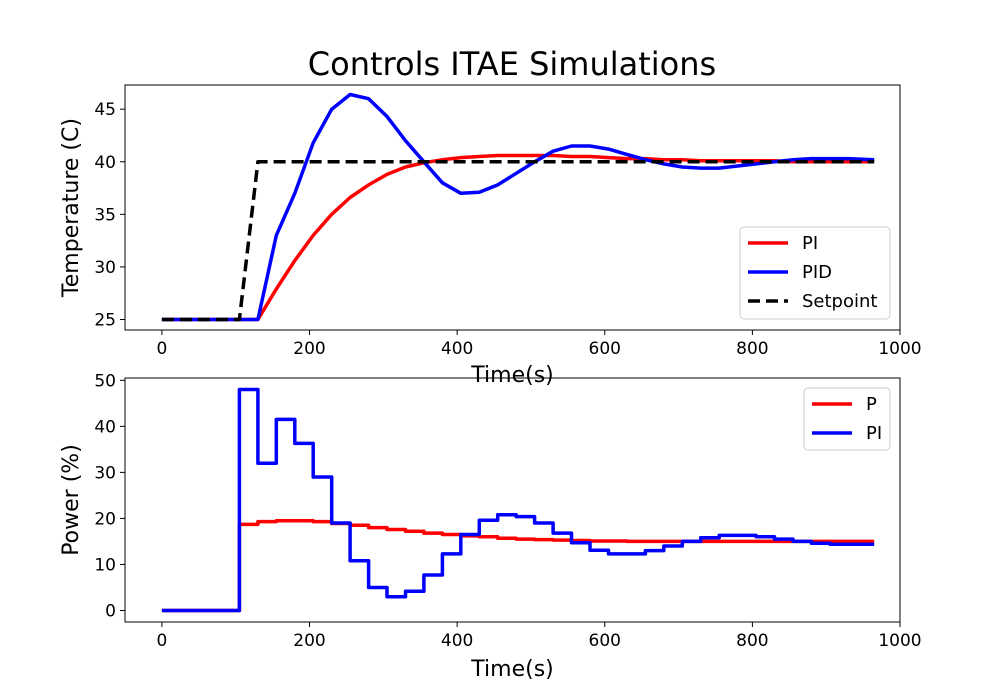 The width and height of the screenshot is (1000, 700). Describe the element at coordinates (457, 349) in the screenshot. I see `temperature-x-tick-label: 400` at that location.